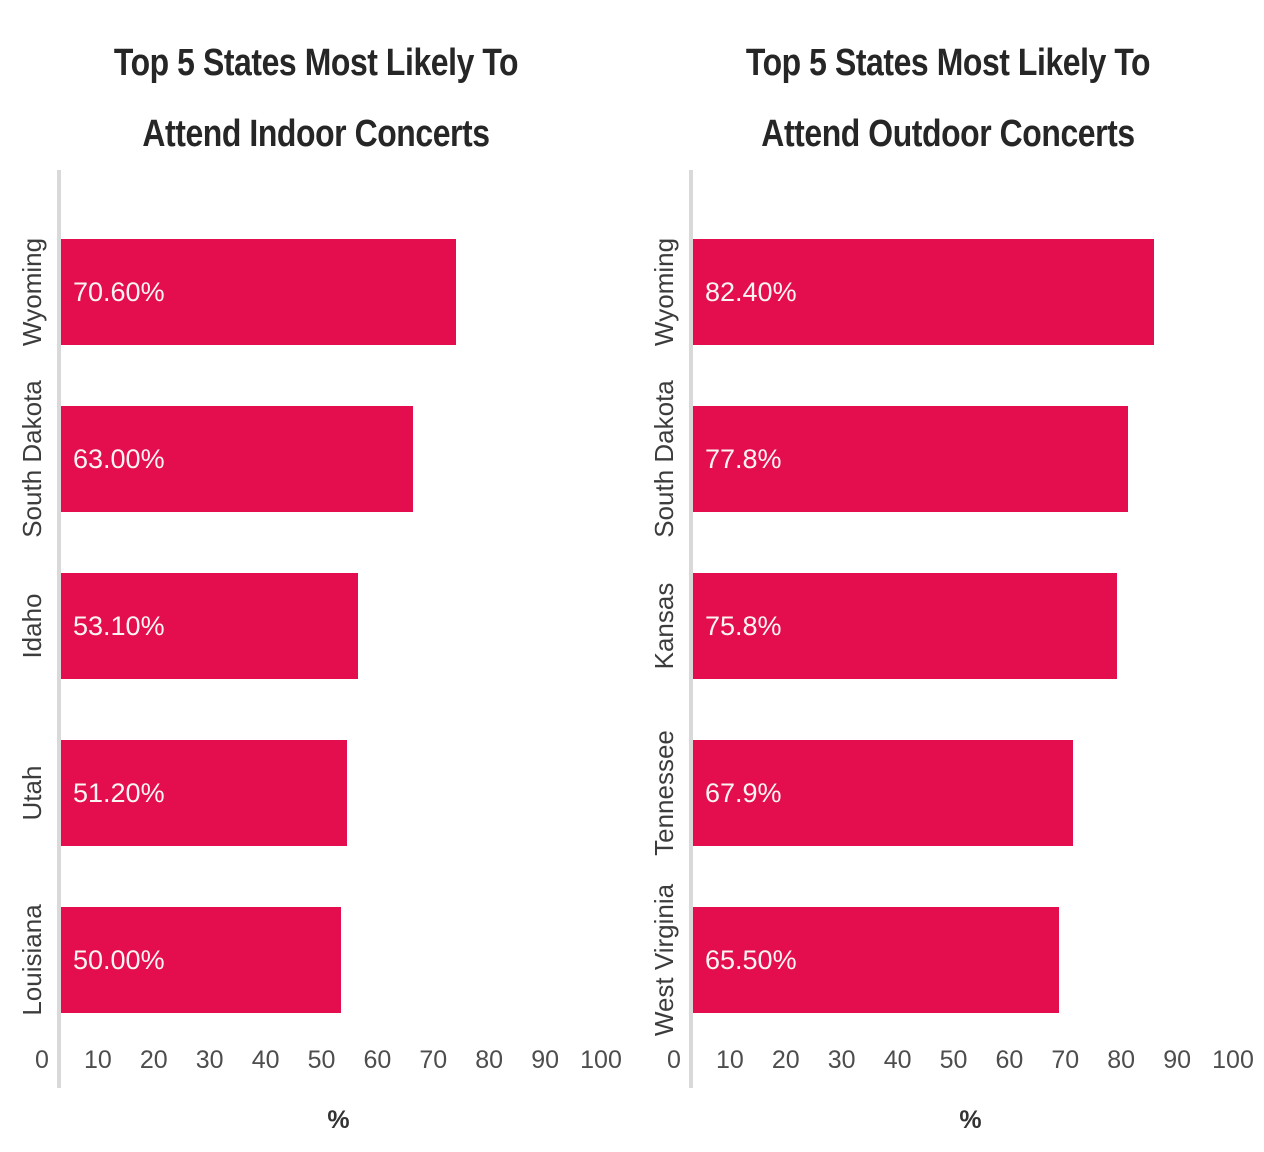 The width and height of the screenshot is (1264, 1152). I want to click on bar-row: Wyoming 70.60%, so click(318, 292).